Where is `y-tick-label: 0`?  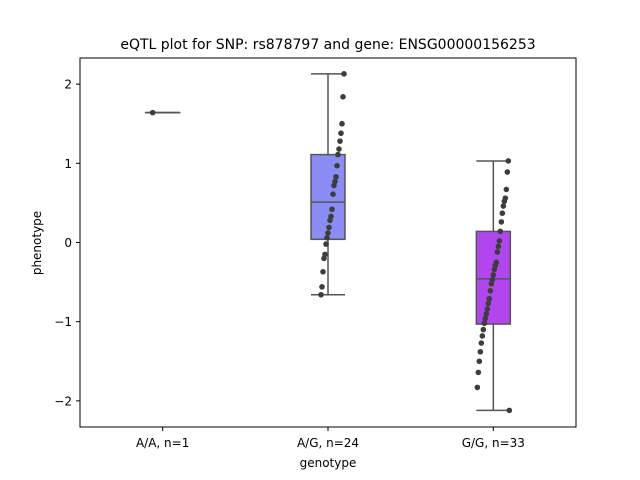 y-tick-label: 0 is located at coordinates (68, 243).